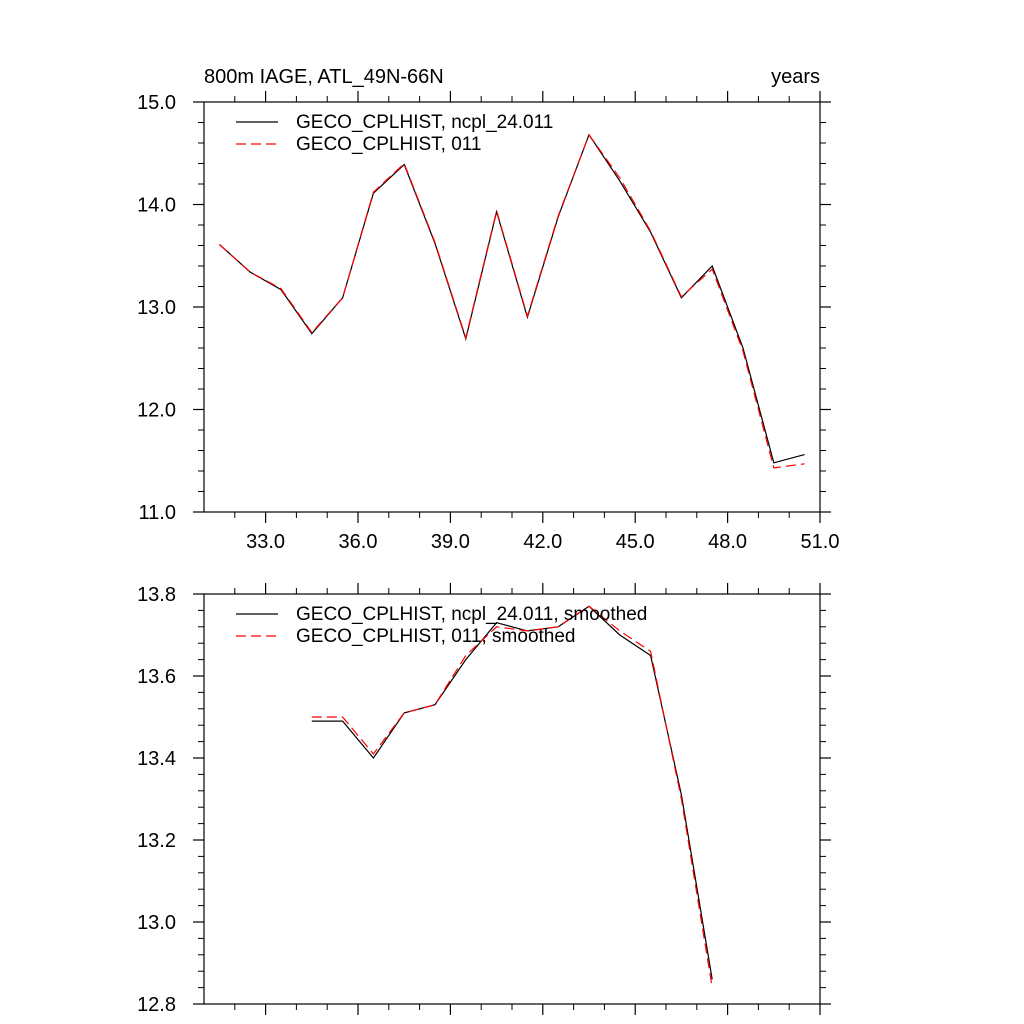  What do you see at coordinates (156, 103) in the screenshot?
I see `y-tick-label: 15.0` at bounding box center [156, 103].